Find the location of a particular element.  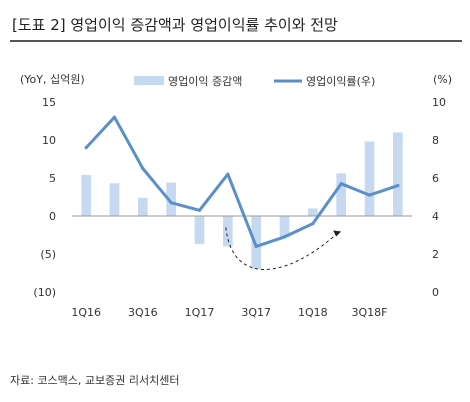

left-tick-label: (5) is located at coordinates (48, 254).